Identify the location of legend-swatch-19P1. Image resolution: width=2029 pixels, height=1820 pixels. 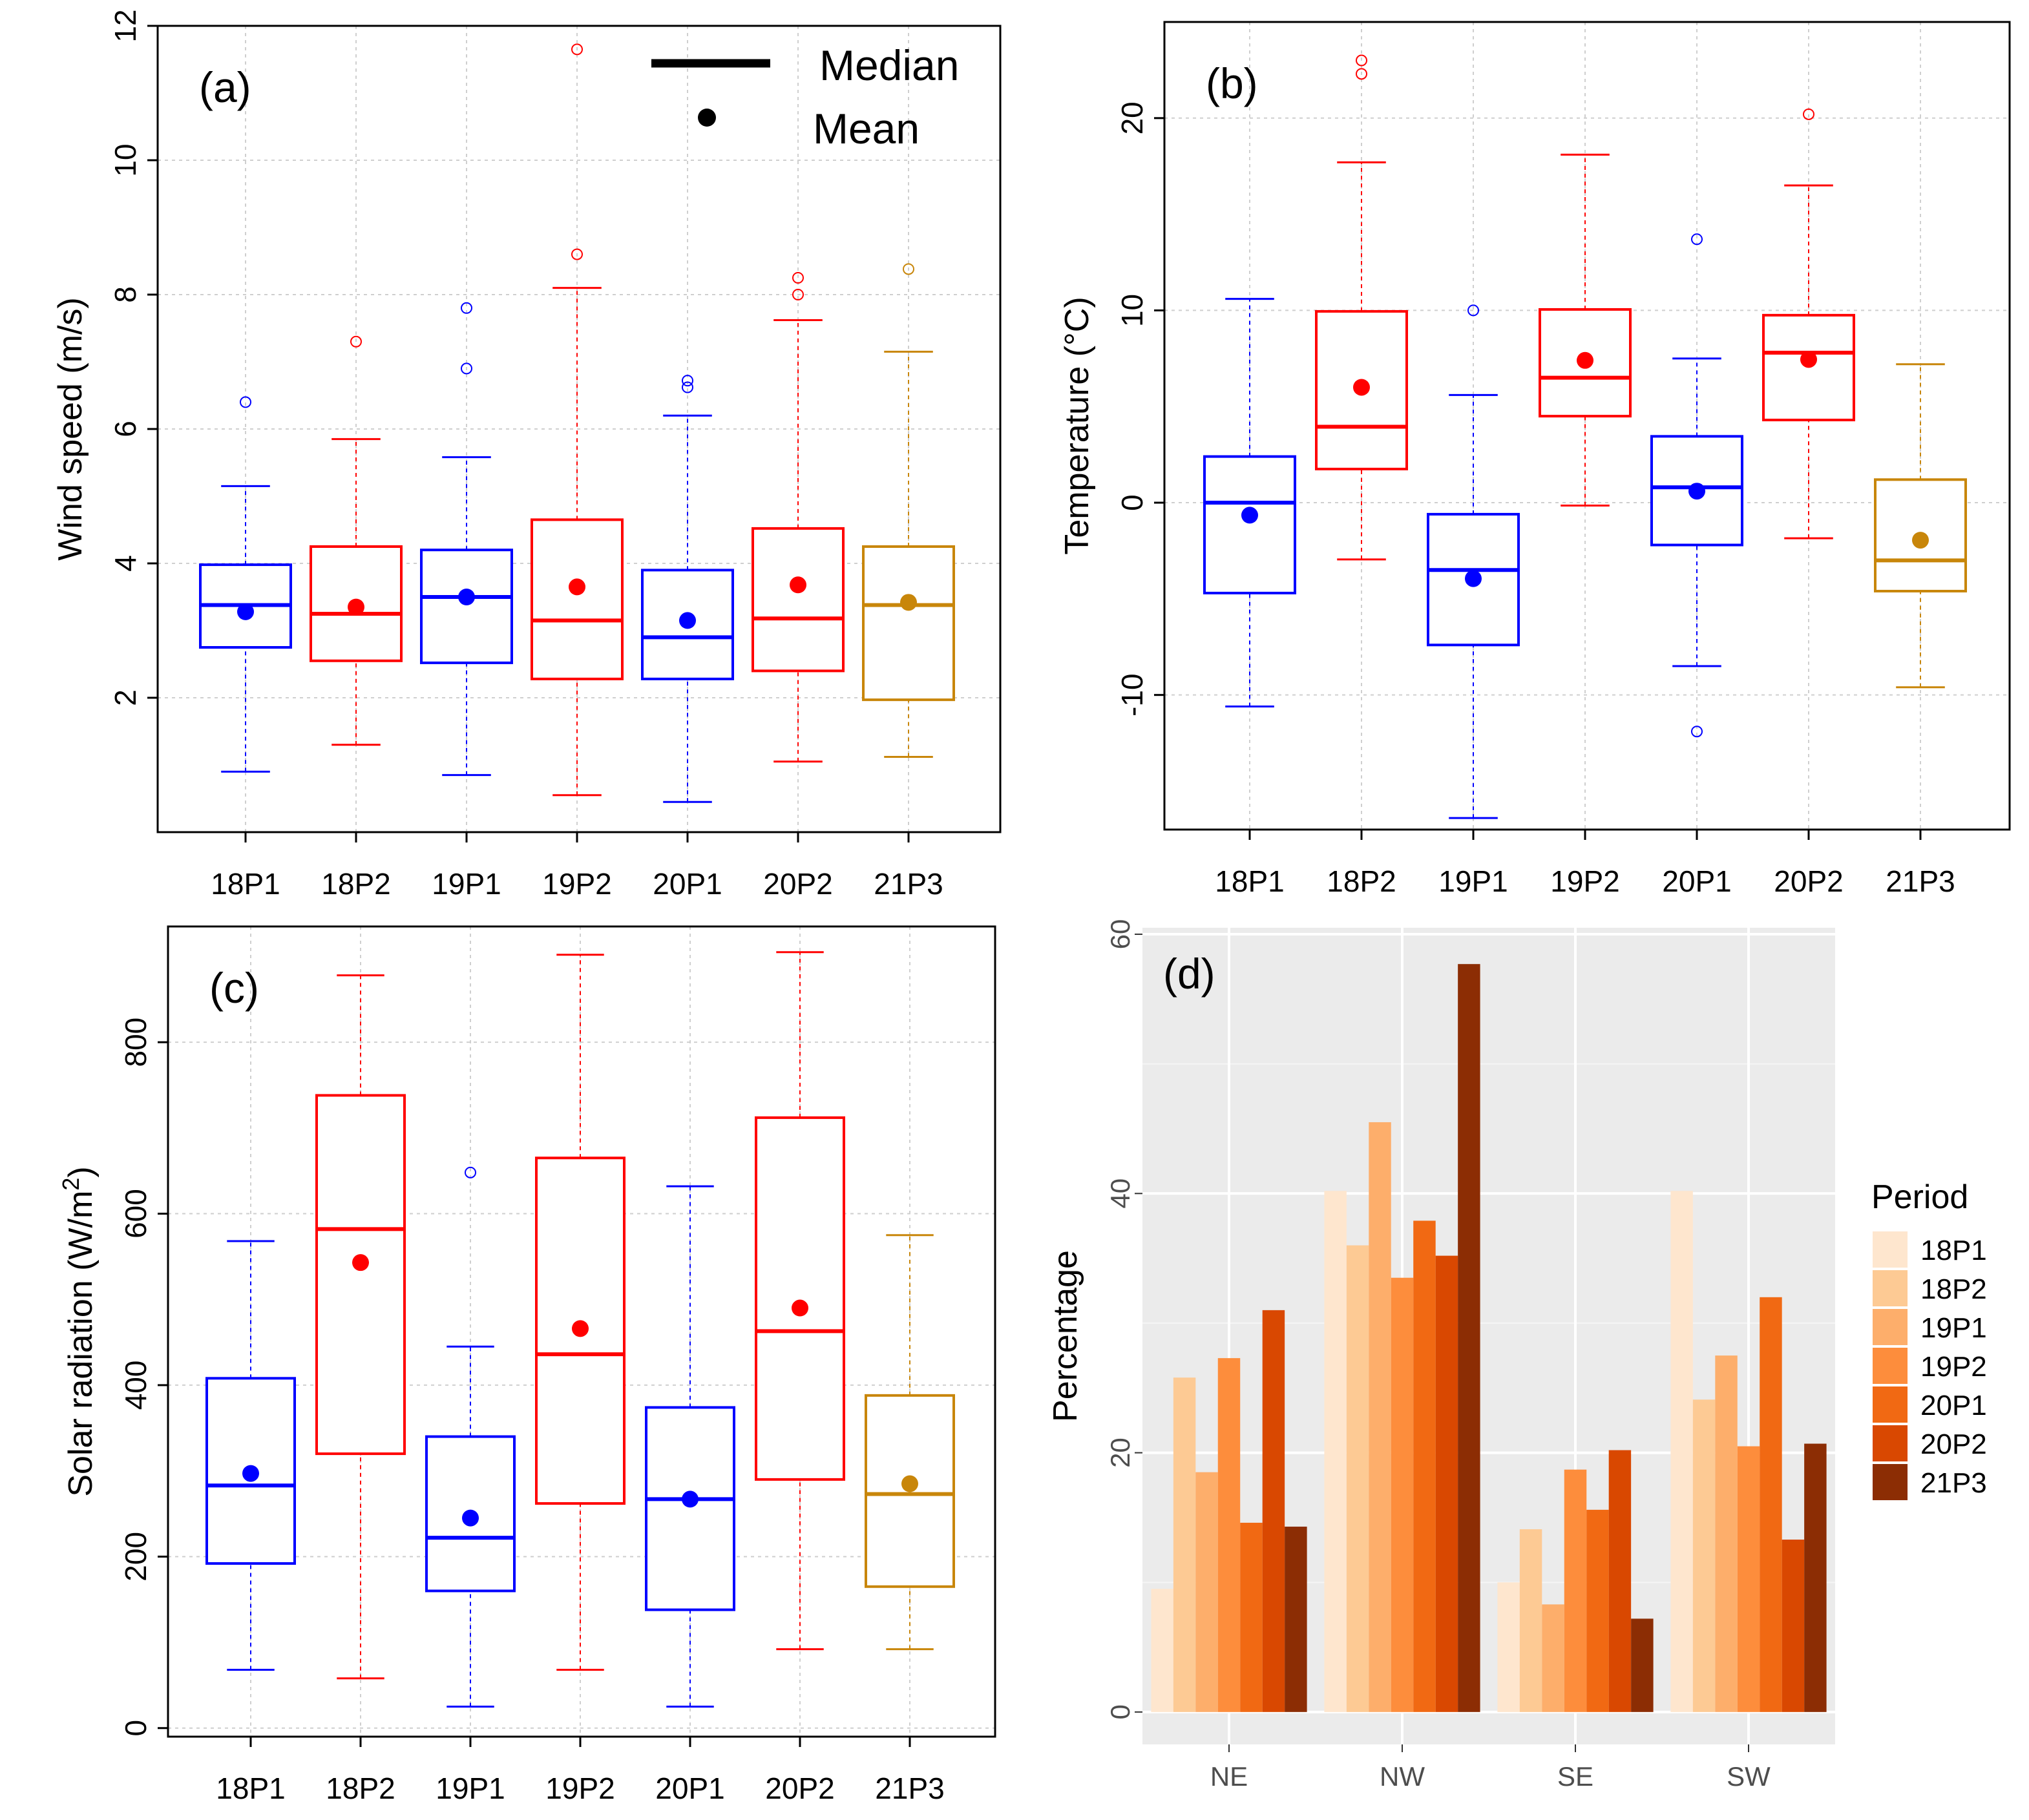
(1890, 1327).